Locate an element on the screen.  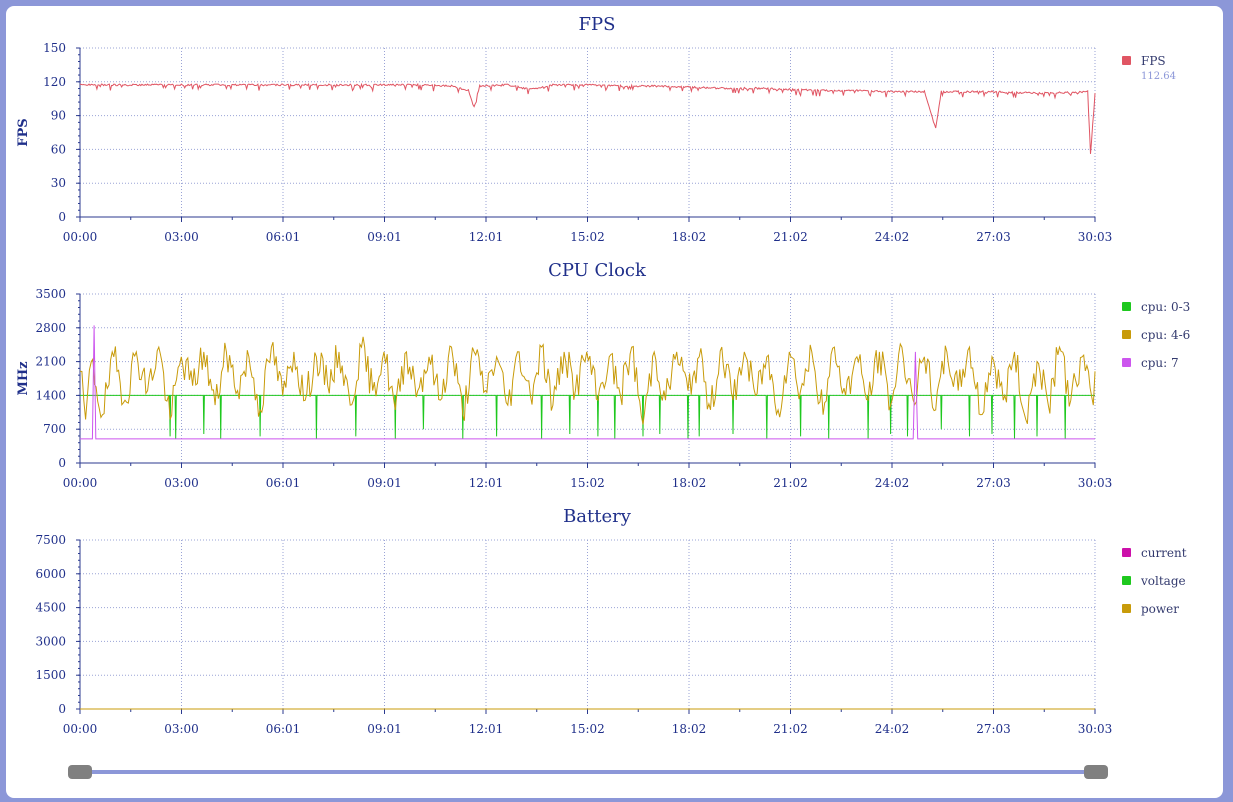
slider-end-handle is located at coordinates (1096, 772).